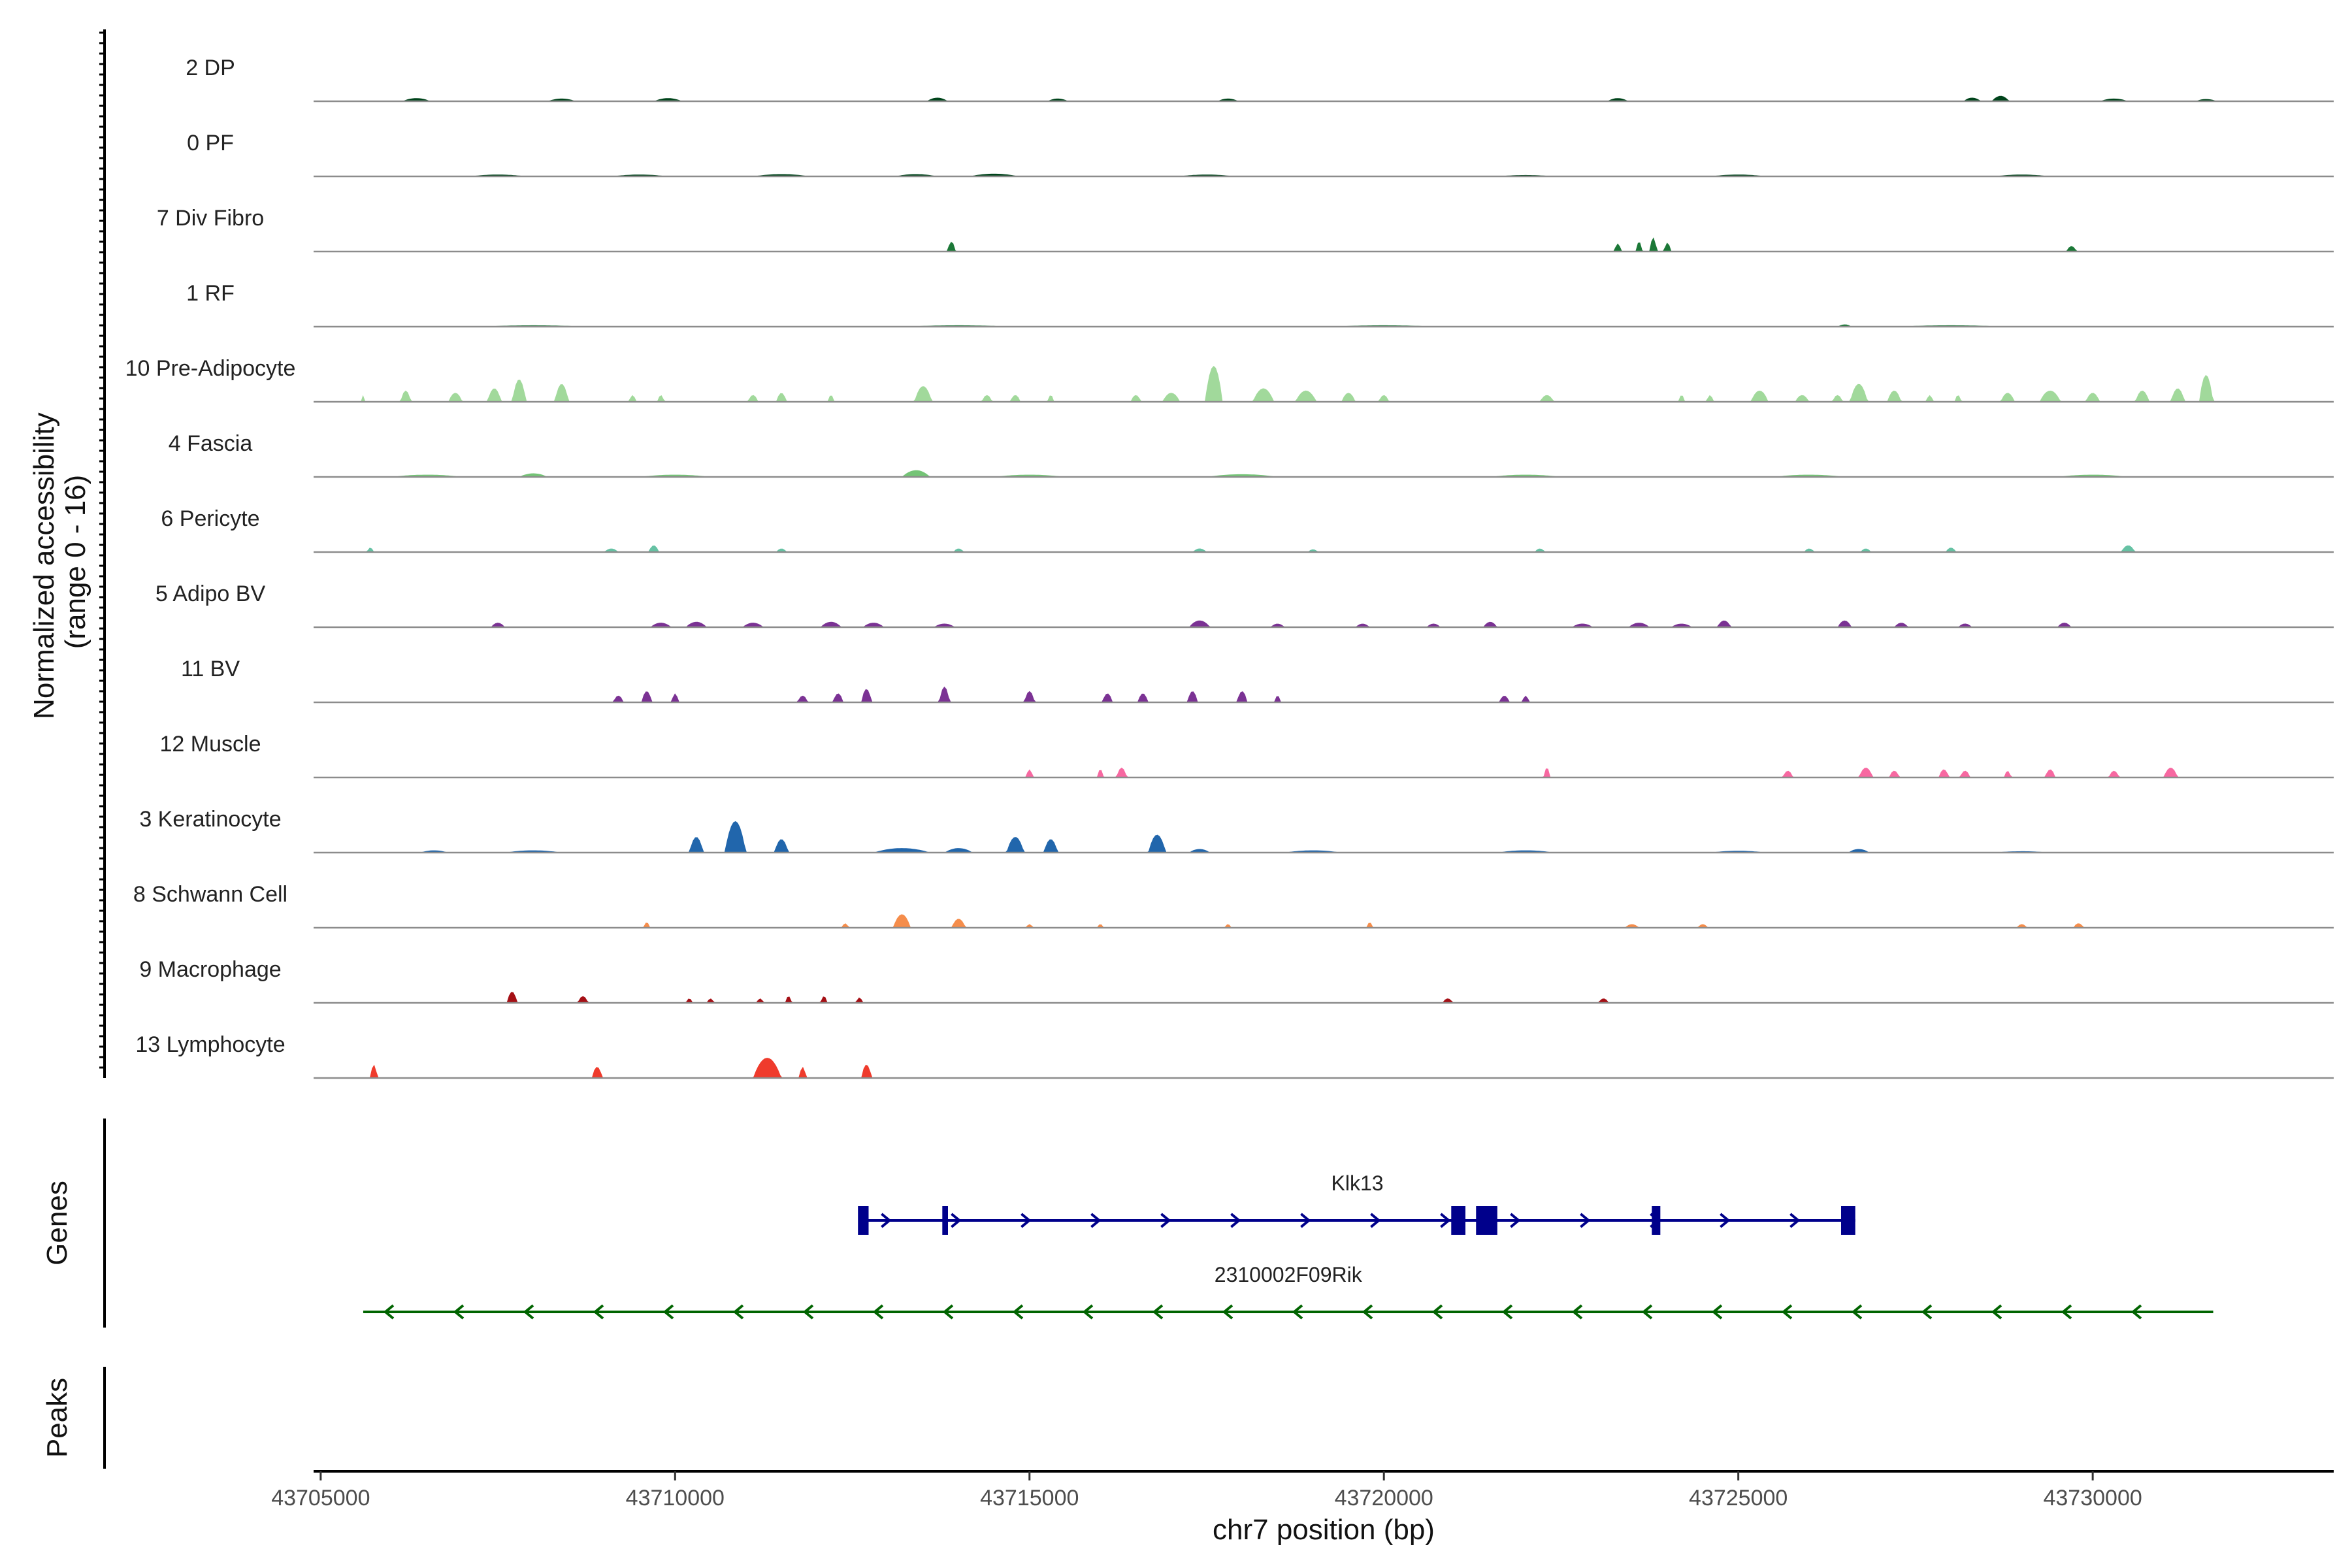 The image size is (2352, 1568). I want to click on track-label-10-pre-adipocyte: 10 Pre-Adipocyte, so click(210, 368).